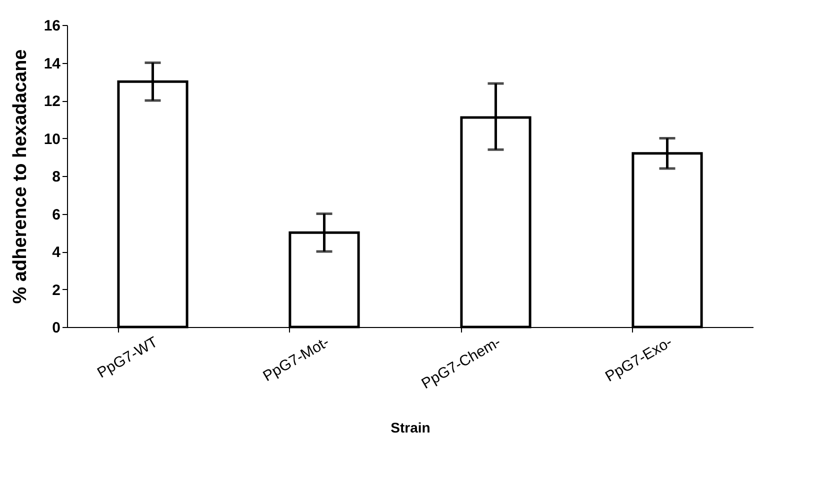 The height and width of the screenshot is (487, 839). Describe the element at coordinates (53, 63) in the screenshot. I see `y-tick-label: 14` at that location.